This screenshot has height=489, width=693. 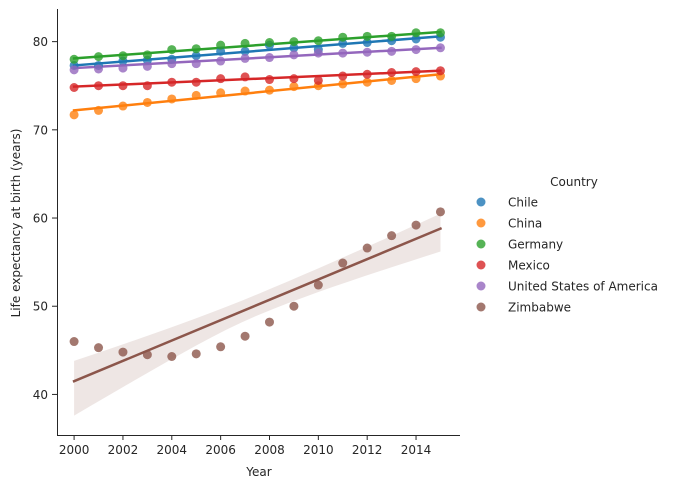 What do you see at coordinates (123, 450) in the screenshot?
I see `x-tick-label: 2002` at bounding box center [123, 450].